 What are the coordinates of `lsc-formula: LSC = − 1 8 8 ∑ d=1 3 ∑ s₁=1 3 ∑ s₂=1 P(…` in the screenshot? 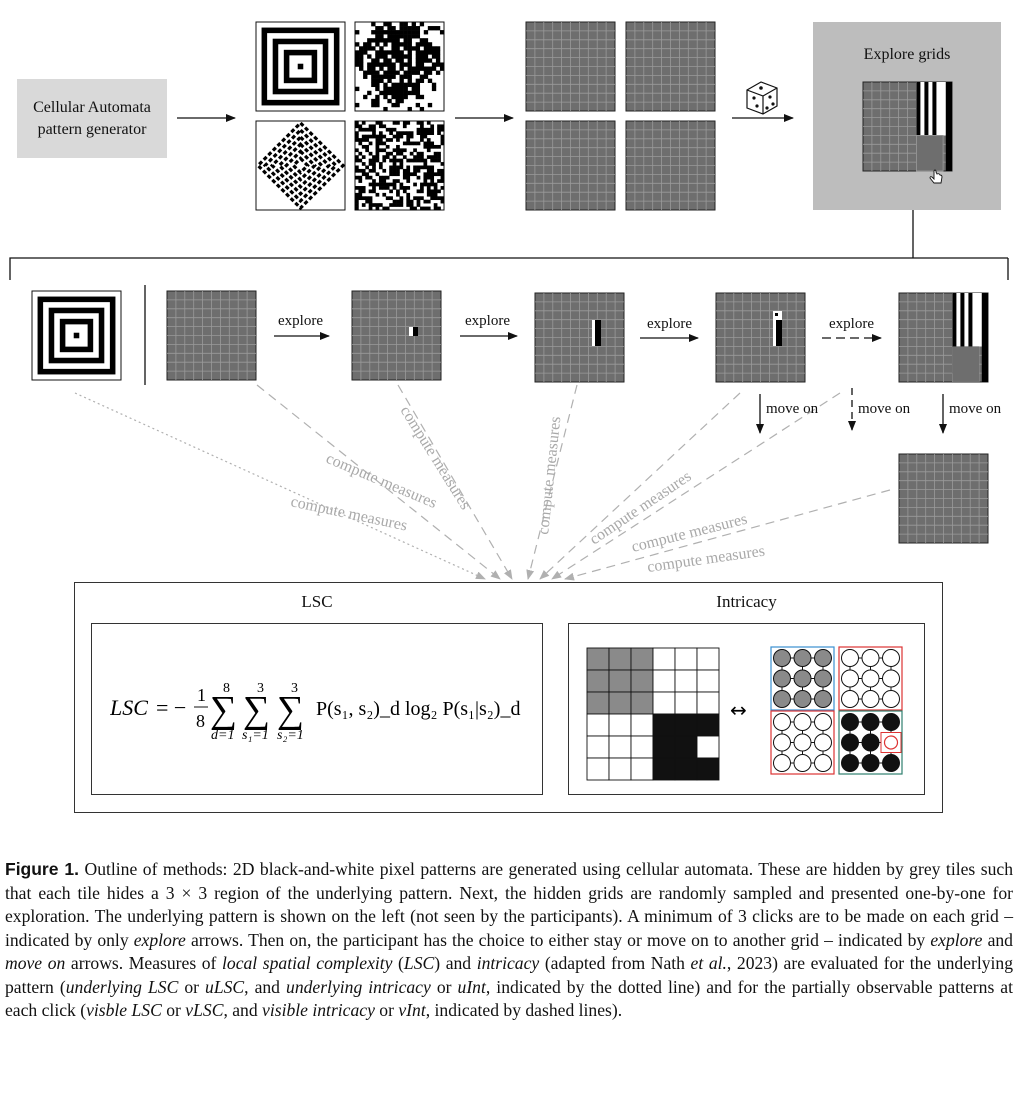 It's located at (315, 712).